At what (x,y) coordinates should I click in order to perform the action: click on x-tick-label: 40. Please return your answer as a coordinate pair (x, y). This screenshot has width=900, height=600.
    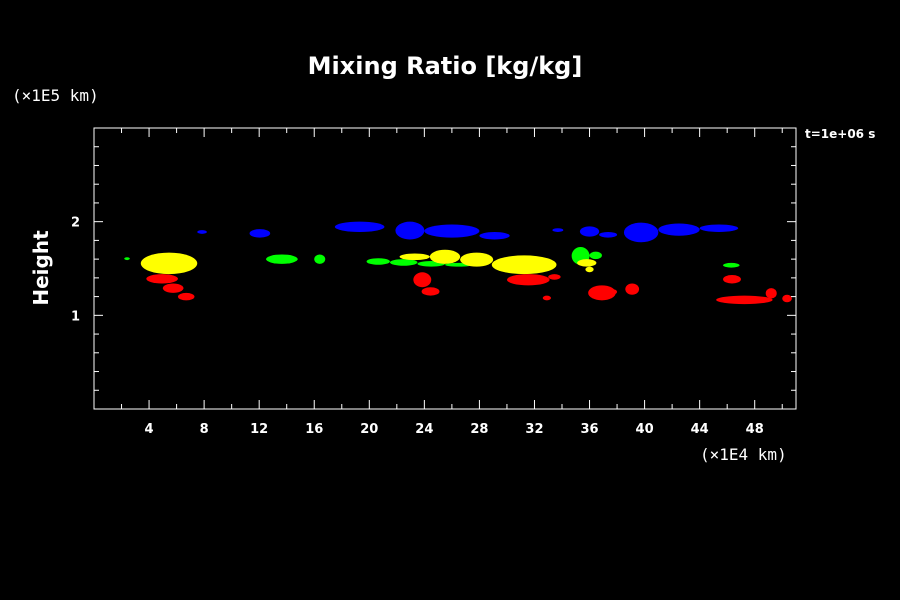
    Looking at the image, I should click on (645, 429).